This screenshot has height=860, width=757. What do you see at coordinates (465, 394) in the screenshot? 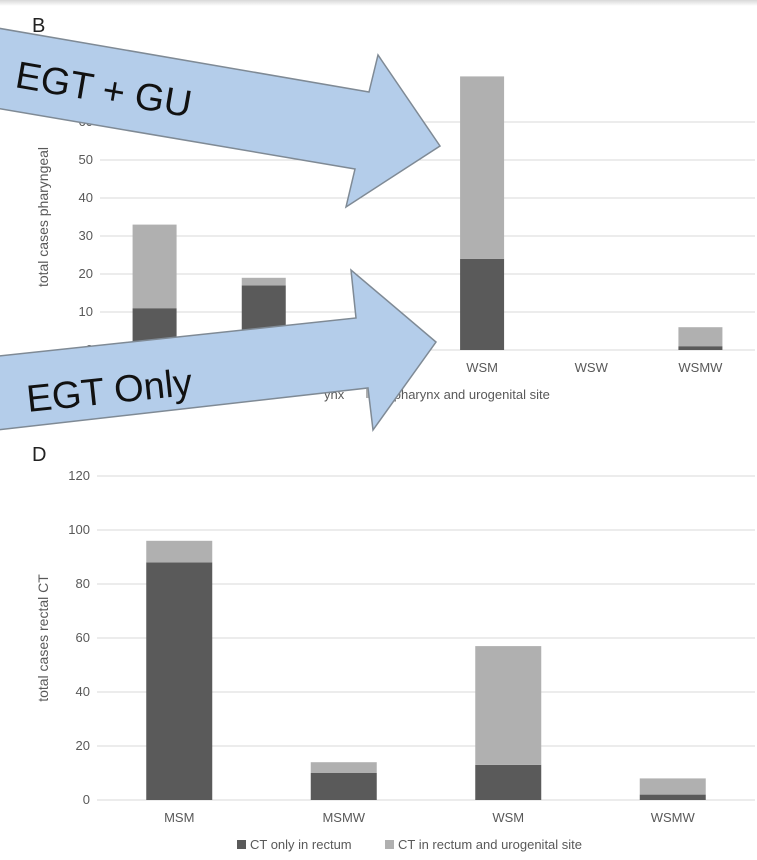
I see `legend-label-light: in pharynx and urogenital site` at bounding box center [465, 394].